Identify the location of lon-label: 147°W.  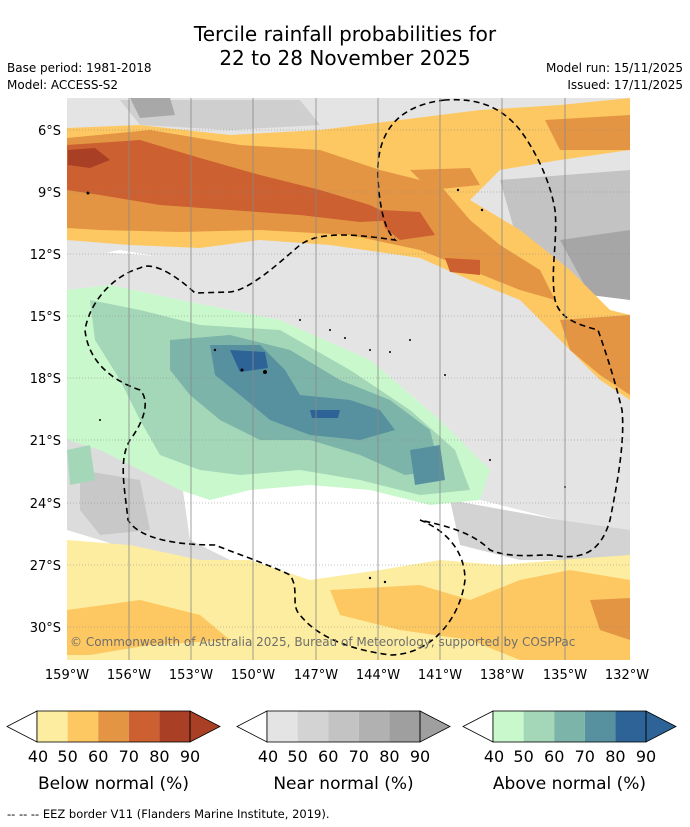
(316, 675).